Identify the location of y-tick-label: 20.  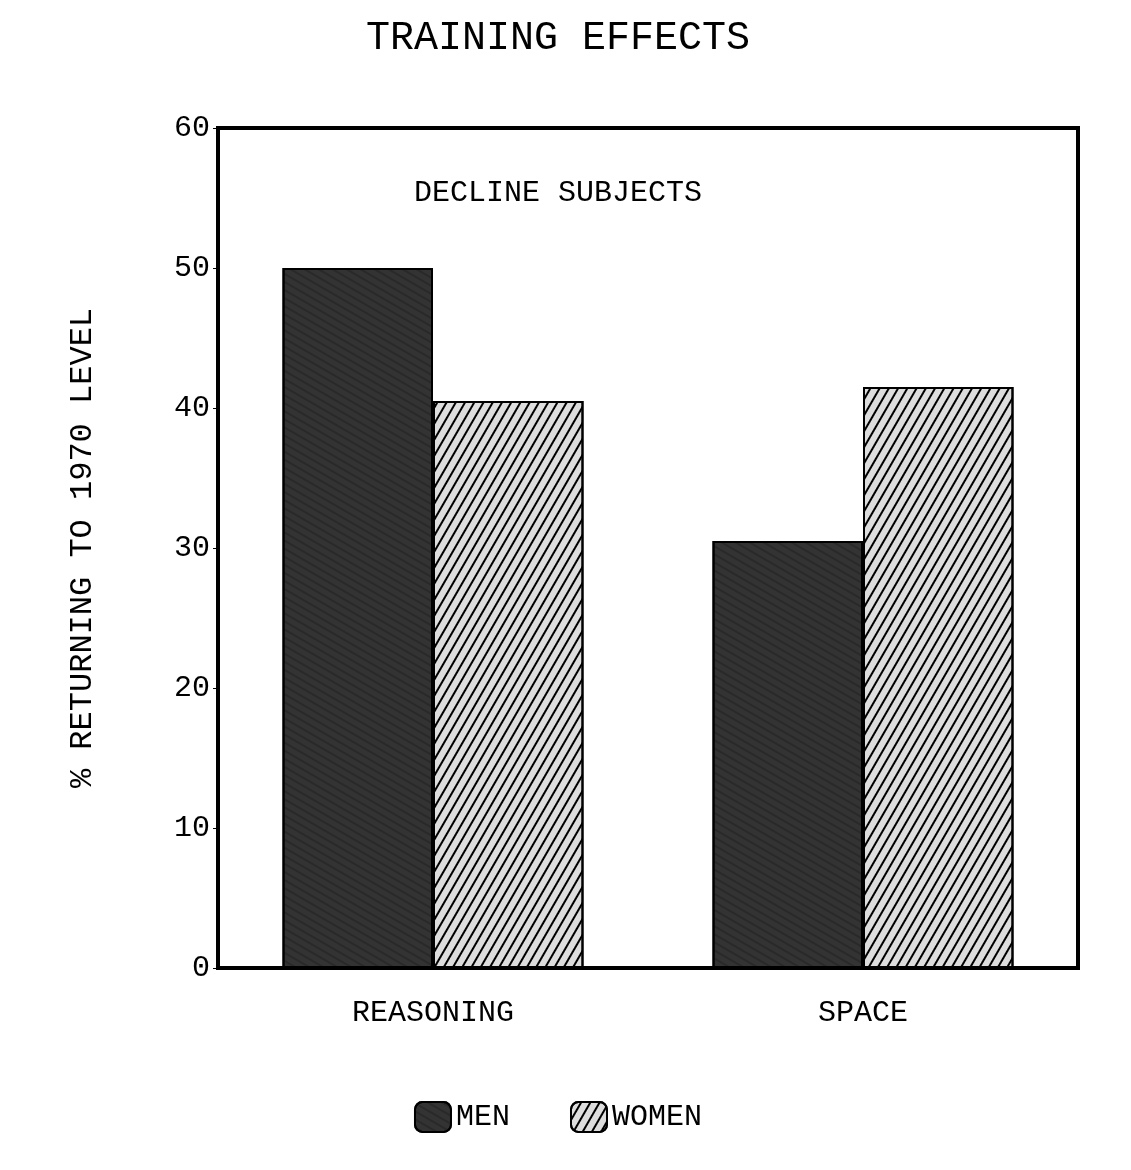
(191, 688).